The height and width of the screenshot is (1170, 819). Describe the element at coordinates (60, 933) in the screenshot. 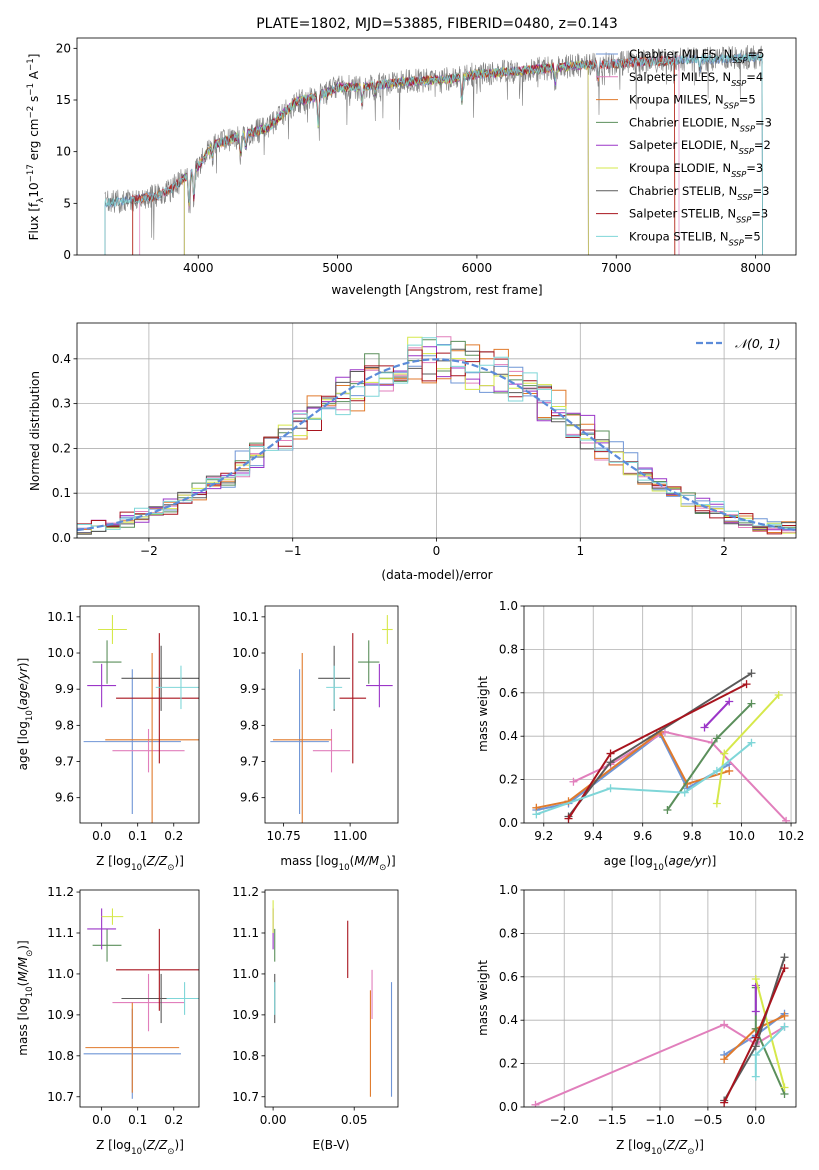

I see `y-tick-label: 11.1` at that location.